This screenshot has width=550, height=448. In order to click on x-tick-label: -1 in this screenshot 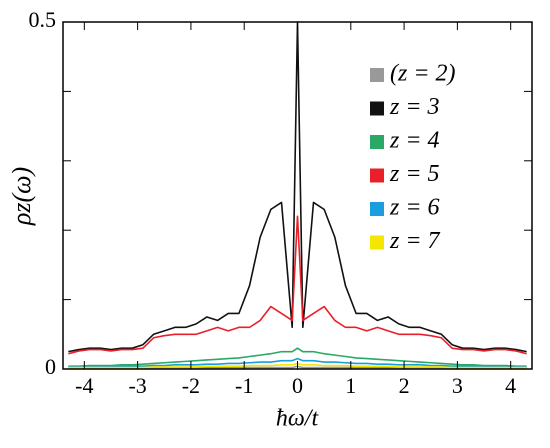, I will do `click(244, 385)`.